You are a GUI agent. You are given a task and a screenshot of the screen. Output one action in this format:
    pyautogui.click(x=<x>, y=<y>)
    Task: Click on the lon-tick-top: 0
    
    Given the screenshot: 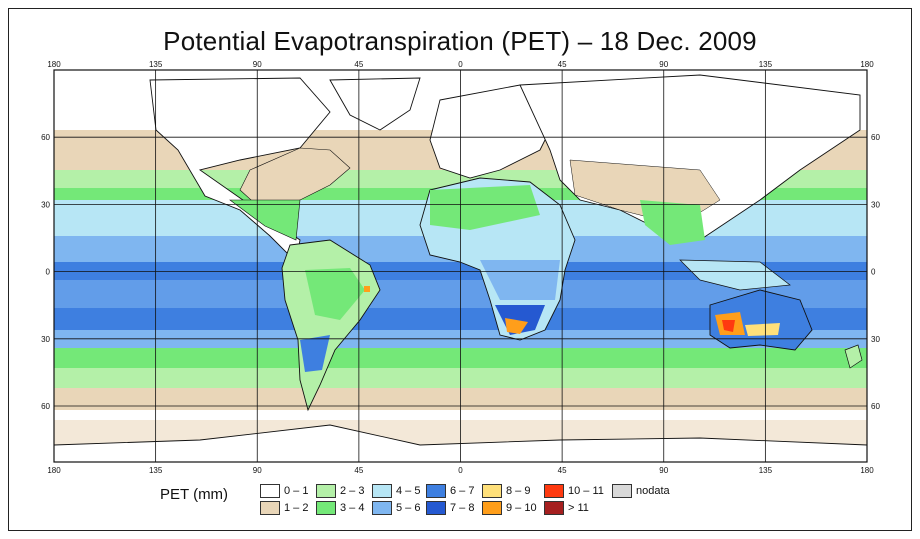 What is the action you would take?
    pyautogui.click(x=460, y=64)
    